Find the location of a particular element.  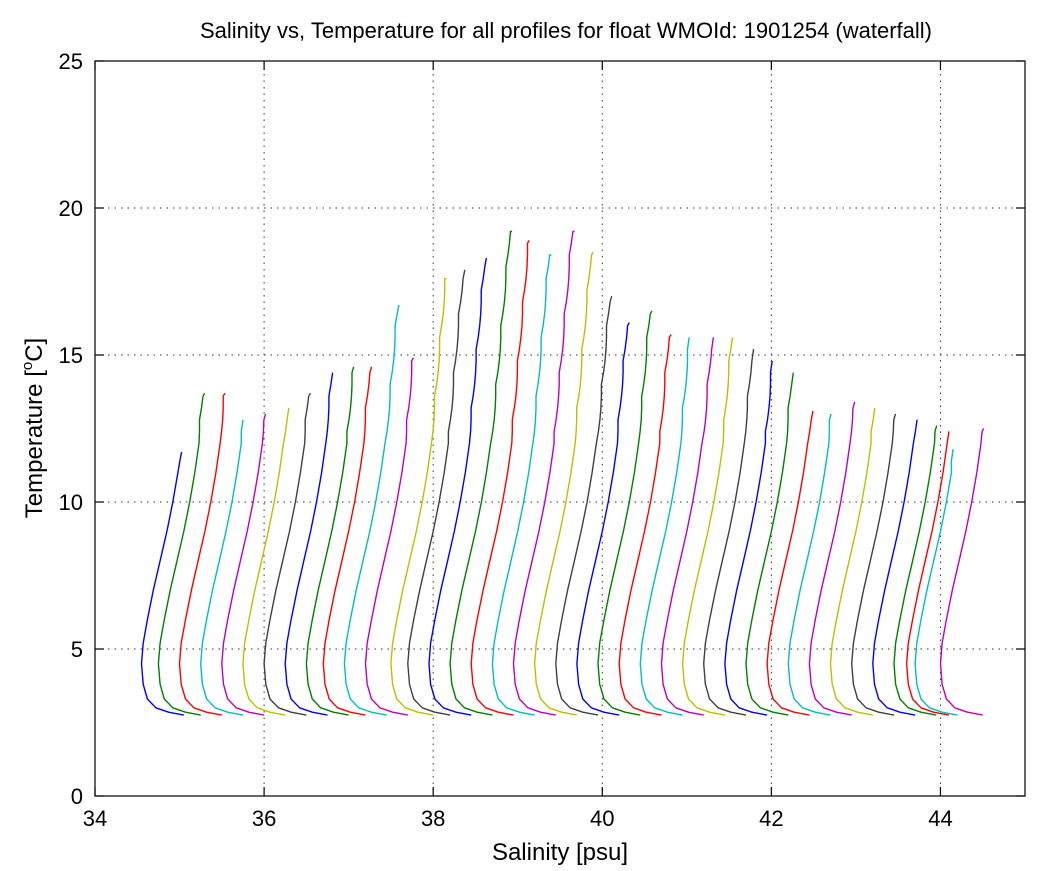

x-tick-label: 38 is located at coordinates (433, 818).